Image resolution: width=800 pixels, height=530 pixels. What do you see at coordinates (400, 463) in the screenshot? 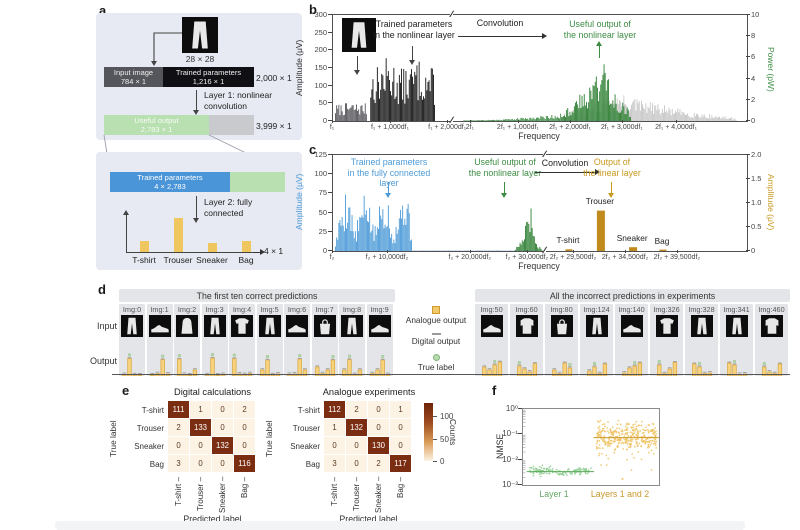
I see `matrix-cell: 117` at bounding box center [400, 463].